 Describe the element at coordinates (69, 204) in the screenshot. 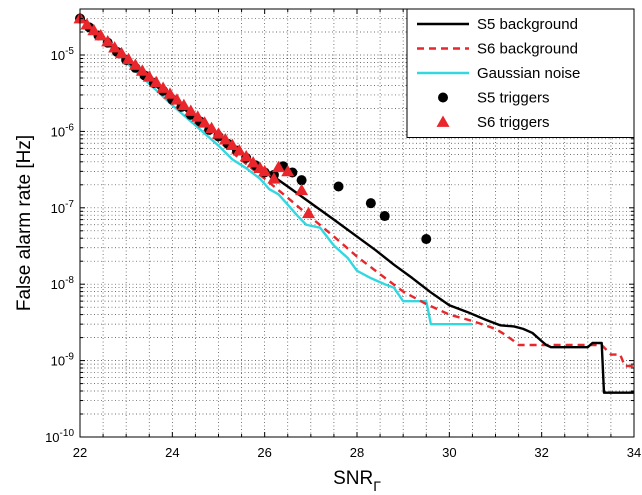

I see `y-tick-exponent: -7` at that location.